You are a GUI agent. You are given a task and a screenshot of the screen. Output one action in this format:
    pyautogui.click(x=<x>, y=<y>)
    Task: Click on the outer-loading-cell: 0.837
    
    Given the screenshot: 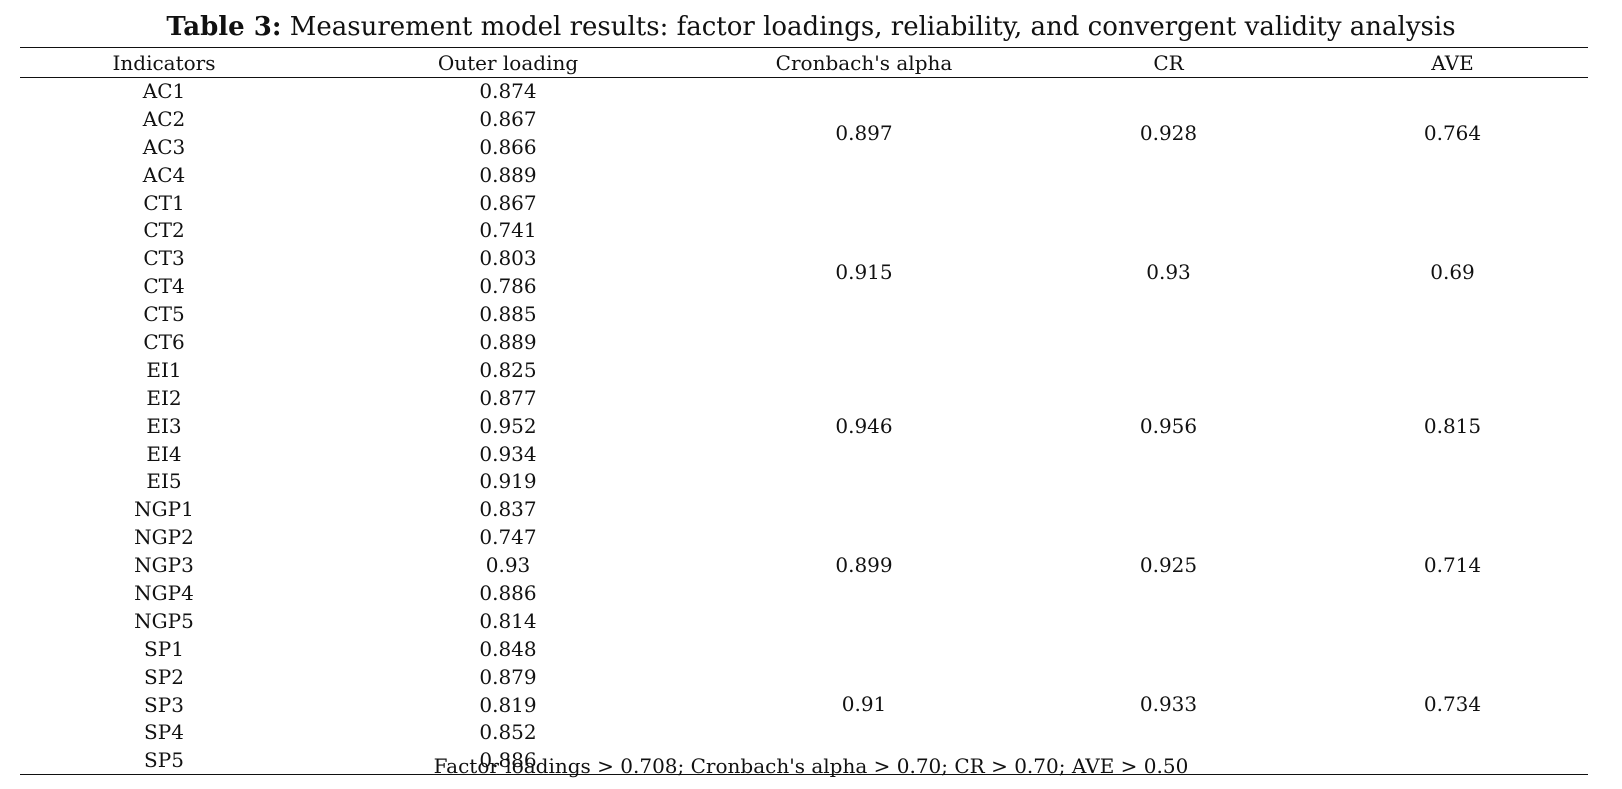 What is the action you would take?
    pyautogui.click(x=508, y=509)
    